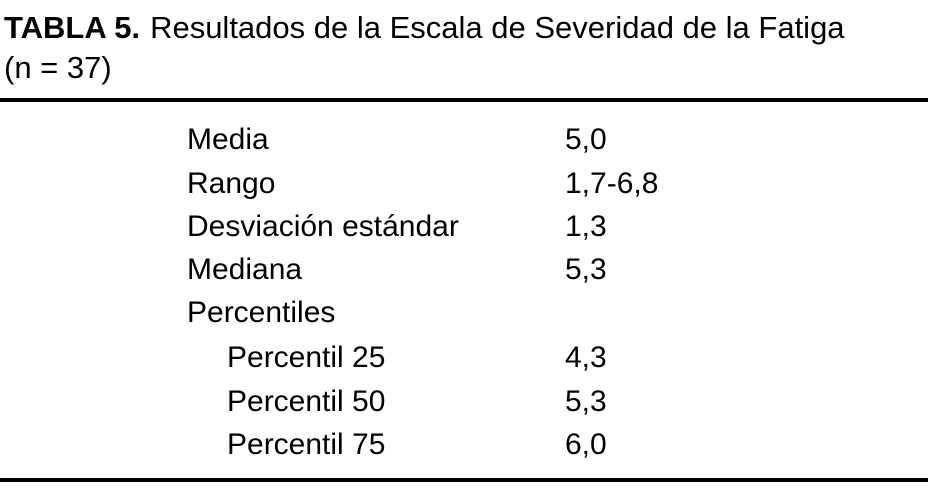 This screenshot has width=932, height=490. What do you see at coordinates (306, 357) in the screenshot?
I see `row-label: Percentil 25` at bounding box center [306, 357].